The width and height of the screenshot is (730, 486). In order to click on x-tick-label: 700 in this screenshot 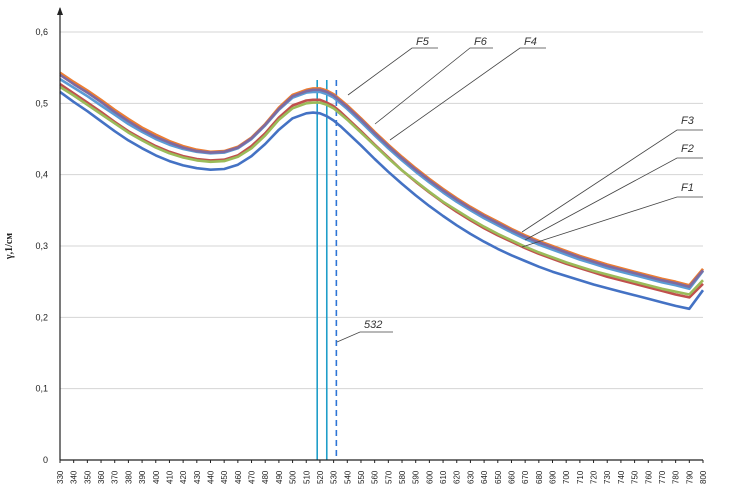, I will do `click(566, 477)`.